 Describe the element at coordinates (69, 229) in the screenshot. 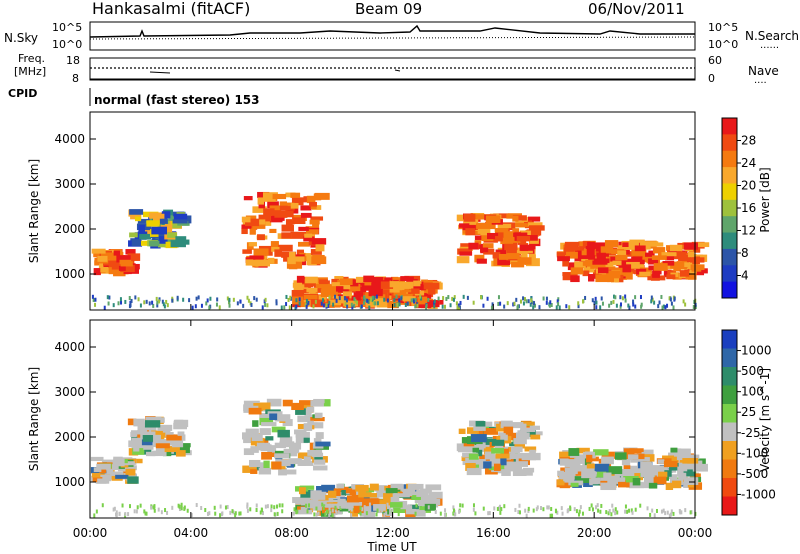

I see `y-tick-label: 2000` at that location.